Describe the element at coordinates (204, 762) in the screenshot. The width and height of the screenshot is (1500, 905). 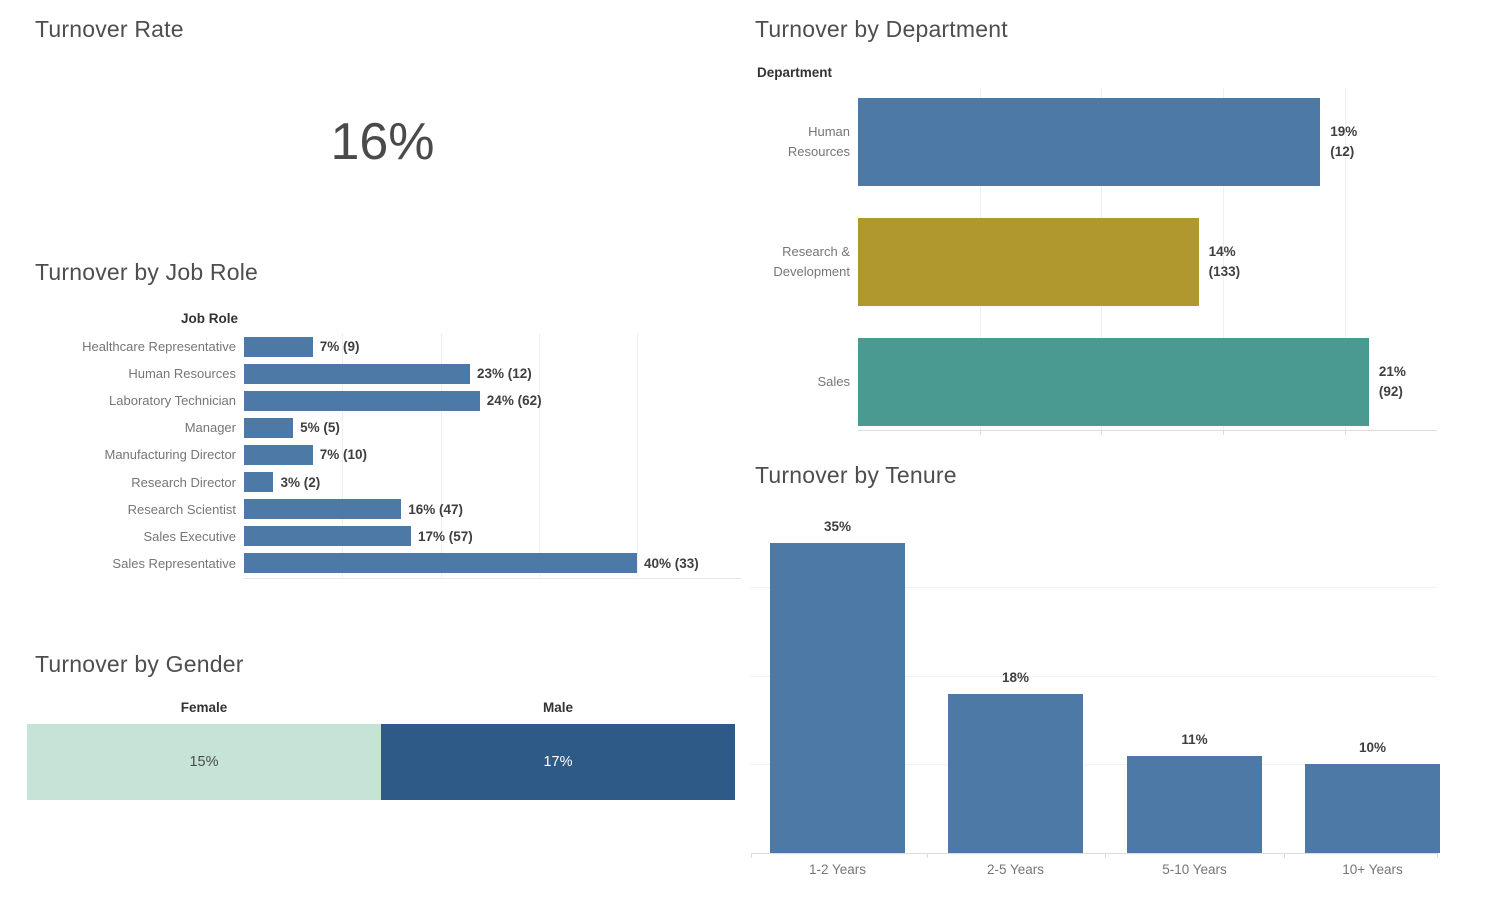
I see `gender-bar-segment: 15%` at that location.